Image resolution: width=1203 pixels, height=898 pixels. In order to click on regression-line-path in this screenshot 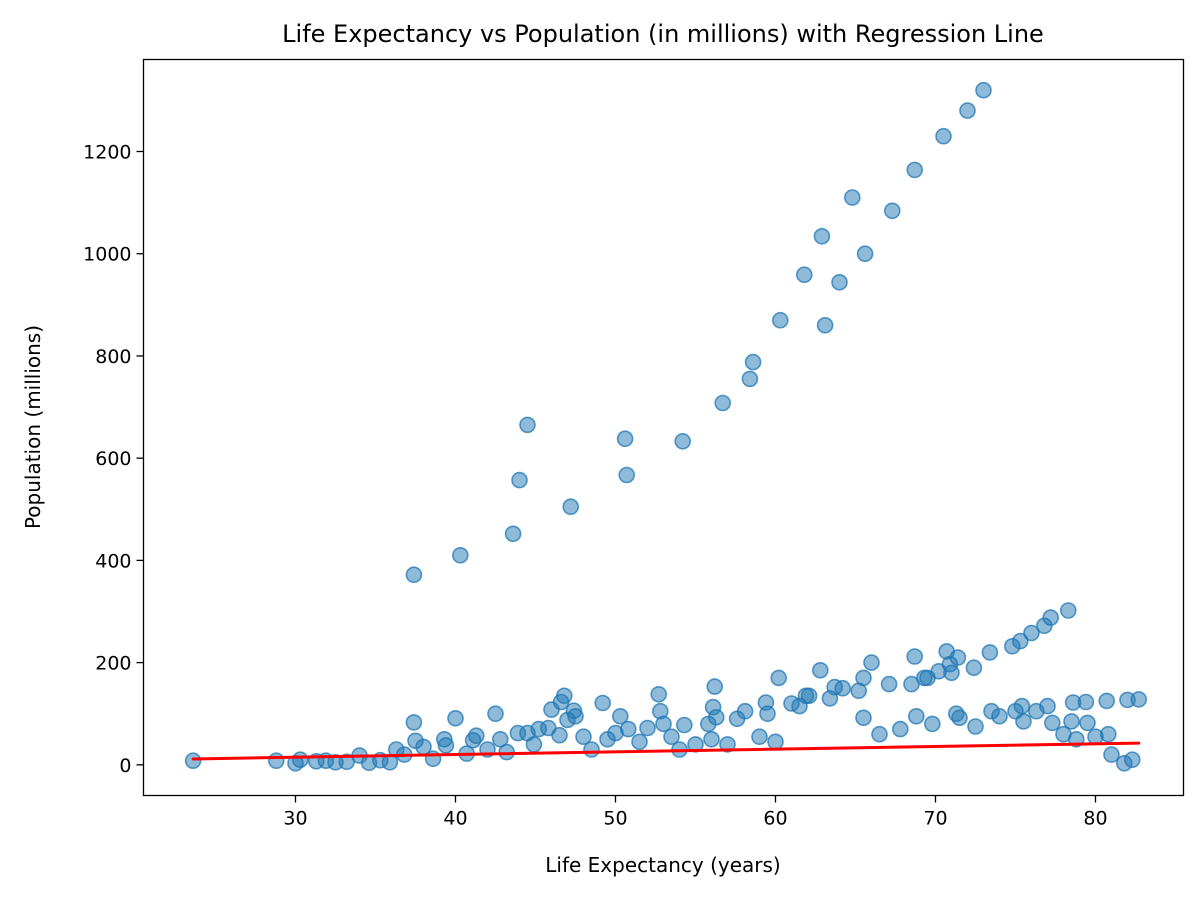, I will do `click(666, 751)`.